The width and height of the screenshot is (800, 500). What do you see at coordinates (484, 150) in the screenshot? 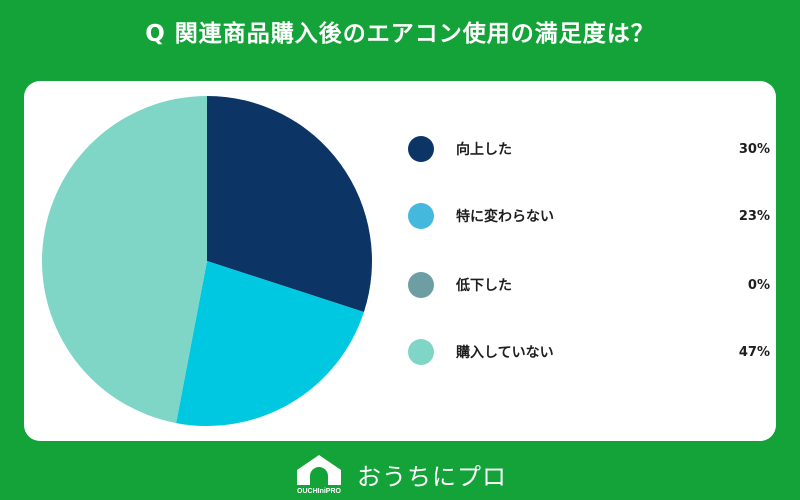
I see `legend-label-1: 向上した` at bounding box center [484, 150].